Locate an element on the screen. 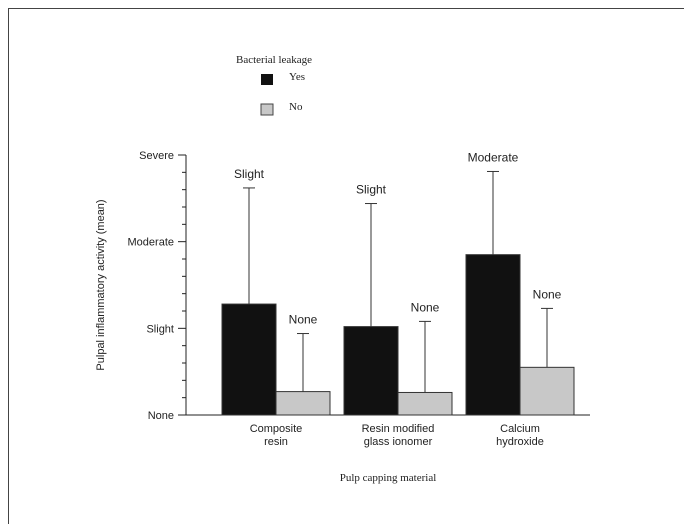 This screenshot has height=524, width=686. legend-label-yes: Yes is located at coordinates (297, 77).